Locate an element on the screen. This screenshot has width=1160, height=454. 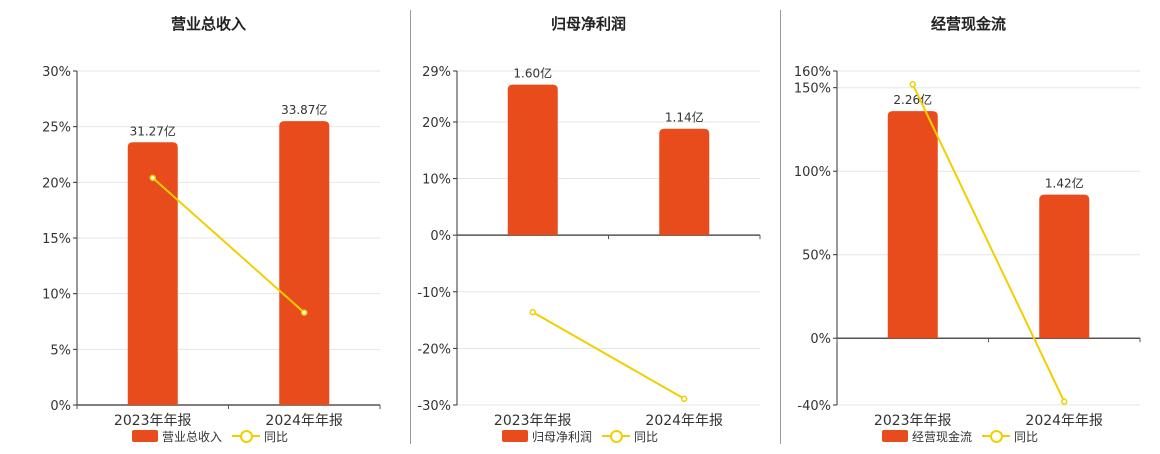
cash-flow-legend: 经营现金流 同比 is located at coordinates (960, 436).